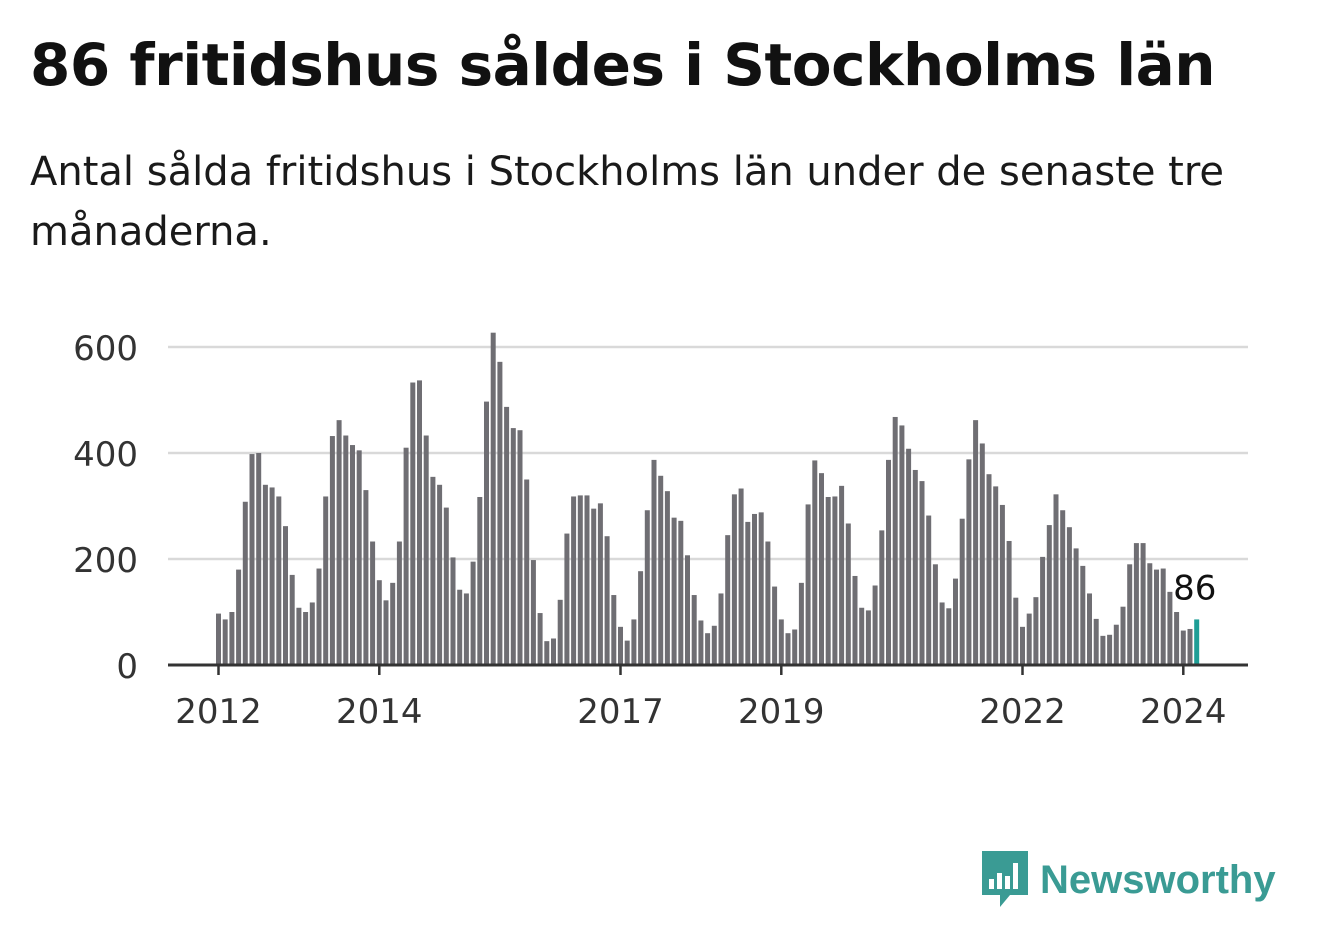 This screenshot has width=1322, height=939. I want to click on highlight-value-label: 86, so click(1194, 588).